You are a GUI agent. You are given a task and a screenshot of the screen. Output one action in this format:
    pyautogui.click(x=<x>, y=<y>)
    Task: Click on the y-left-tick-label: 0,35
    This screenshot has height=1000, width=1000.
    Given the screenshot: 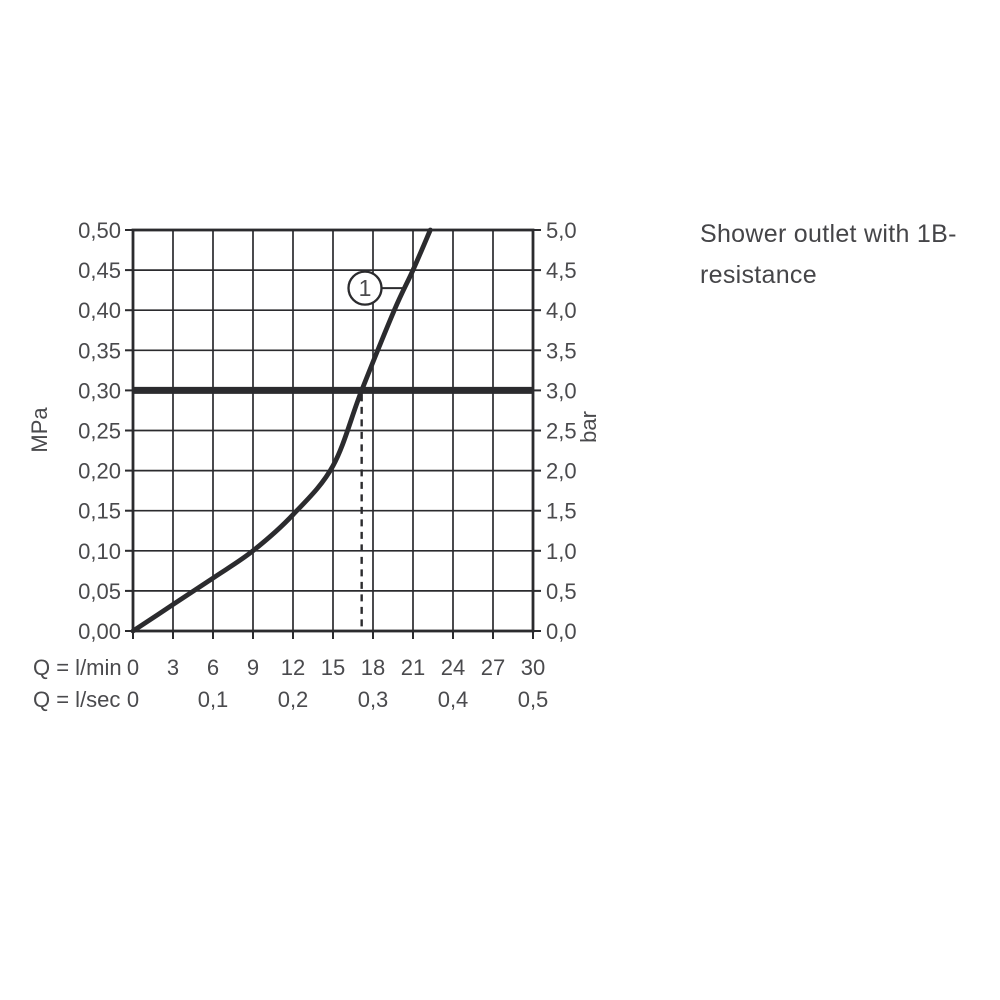 What is the action you would take?
    pyautogui.click(x=99, y=350)
    